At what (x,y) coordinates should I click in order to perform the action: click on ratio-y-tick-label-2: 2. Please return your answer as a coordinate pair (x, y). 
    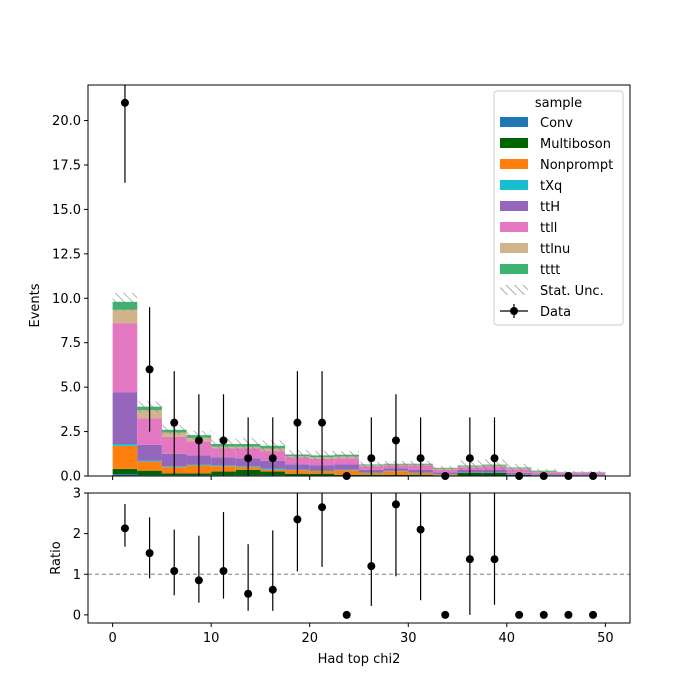
    Looking at the image, I should click on (77, 534).